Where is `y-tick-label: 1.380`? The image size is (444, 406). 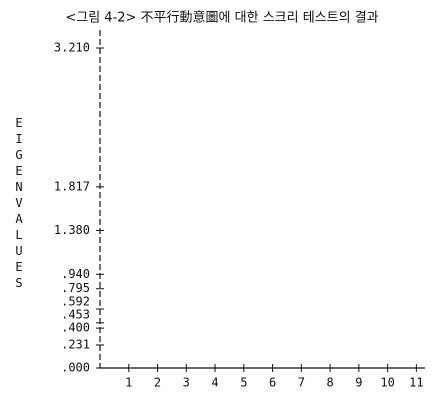 y-tick-label: 1.380 is located at coordinates (72, 230).